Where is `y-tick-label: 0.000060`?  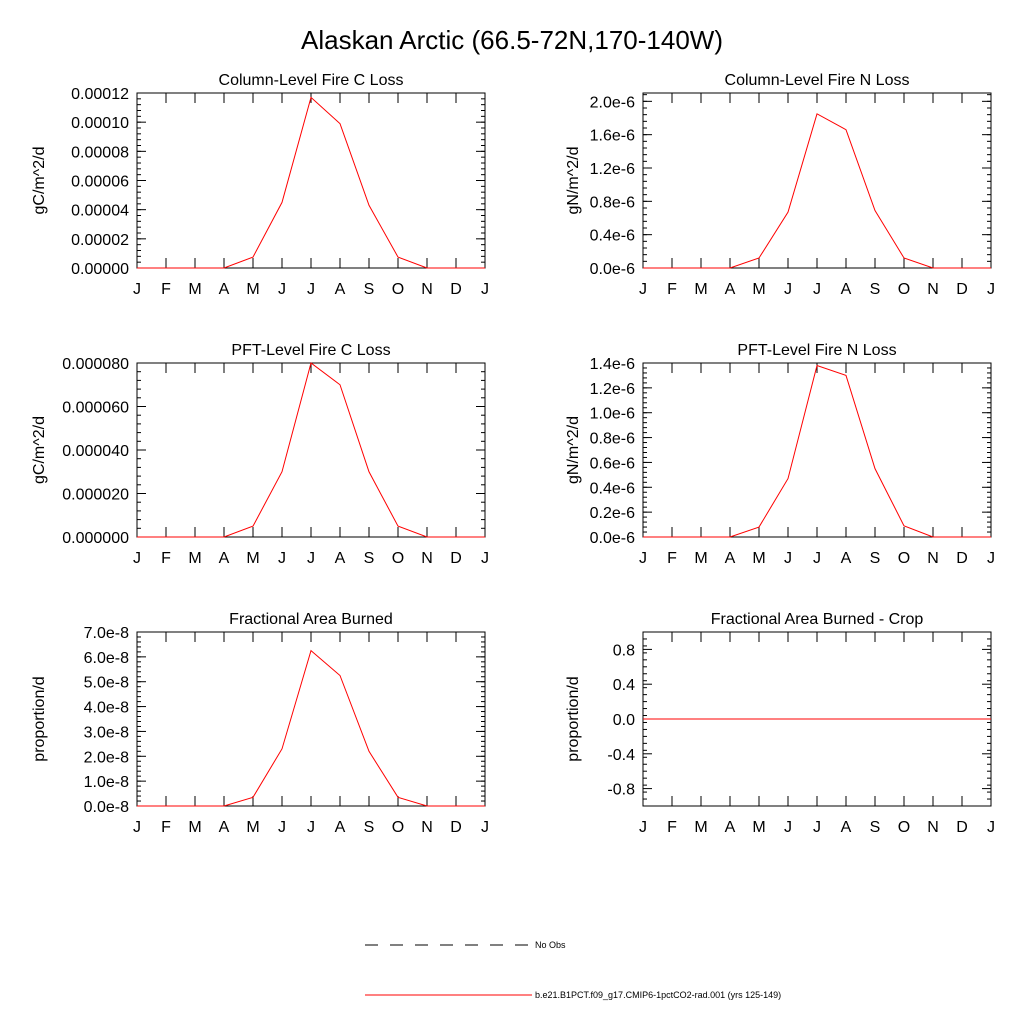 y-tick-label: 0.000060 is located at coordinates (95, 408).